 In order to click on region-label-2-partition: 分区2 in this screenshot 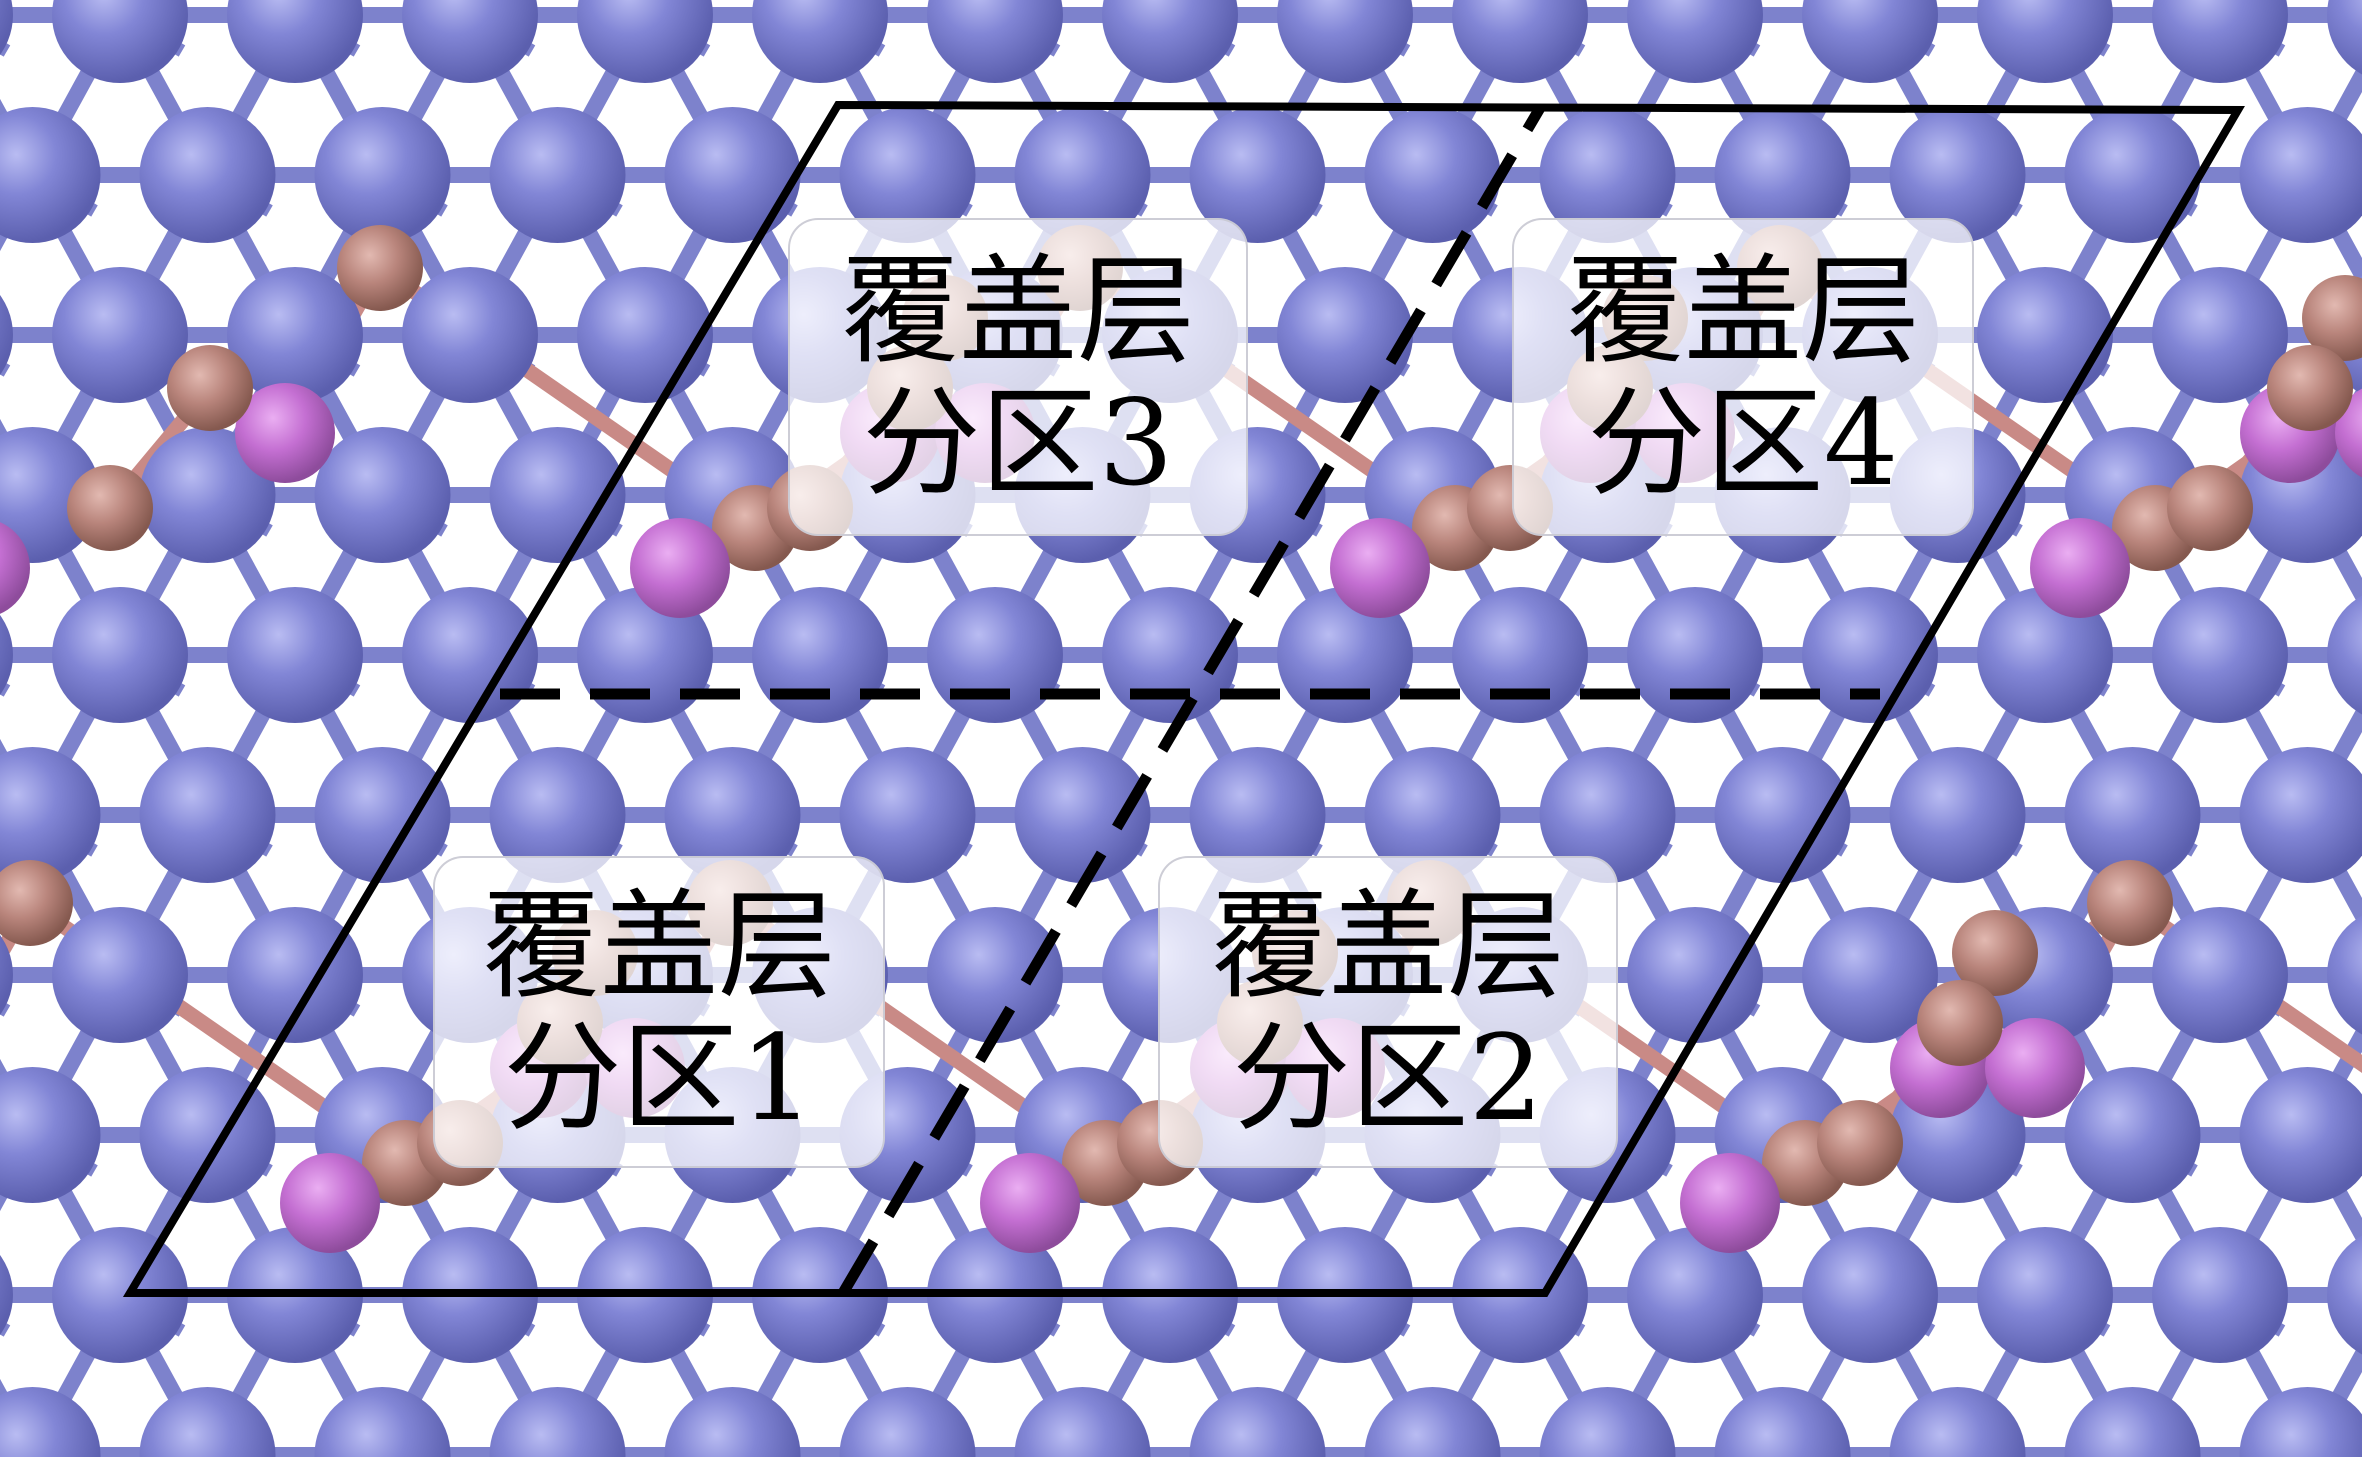, I will do `click(1388, 1078)`.